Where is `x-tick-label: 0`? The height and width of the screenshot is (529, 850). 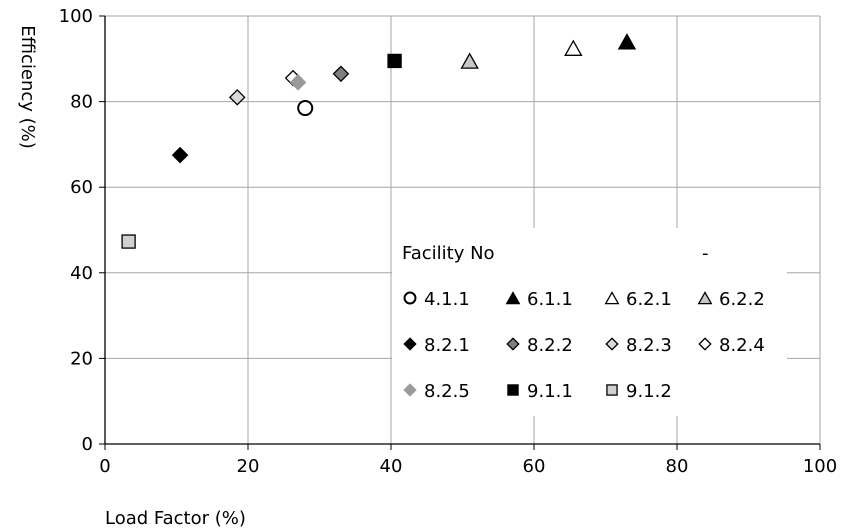 x-tick-label: 0 is located at coordinates (104, 466).